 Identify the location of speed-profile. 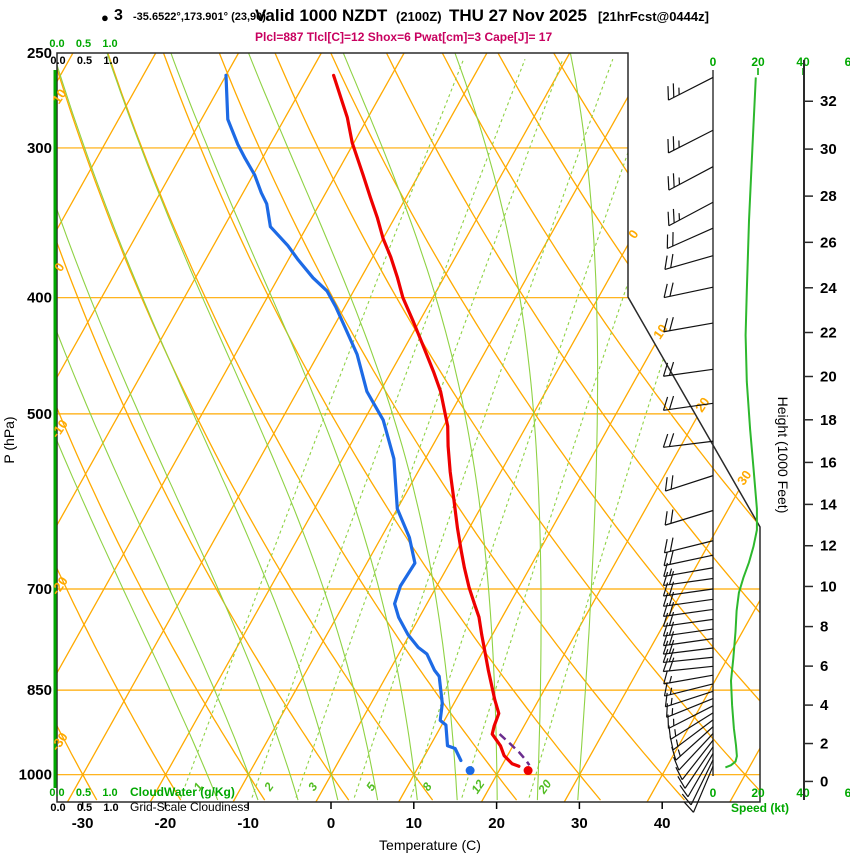
(741, 423).